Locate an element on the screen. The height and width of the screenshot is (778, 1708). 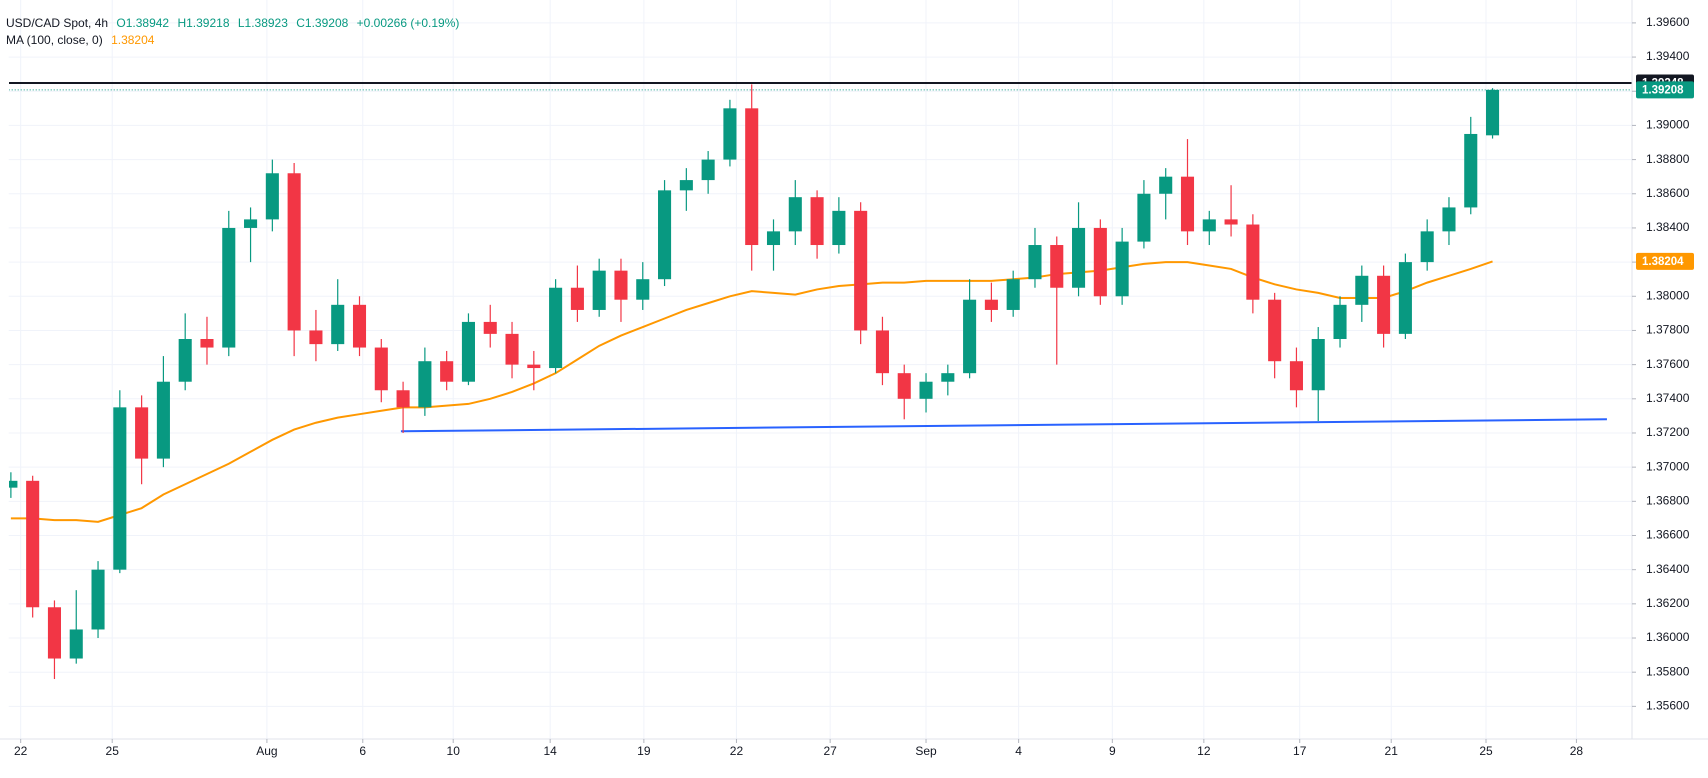
y-tick-label: 1.37600 is located at coordinates (1668, 364).